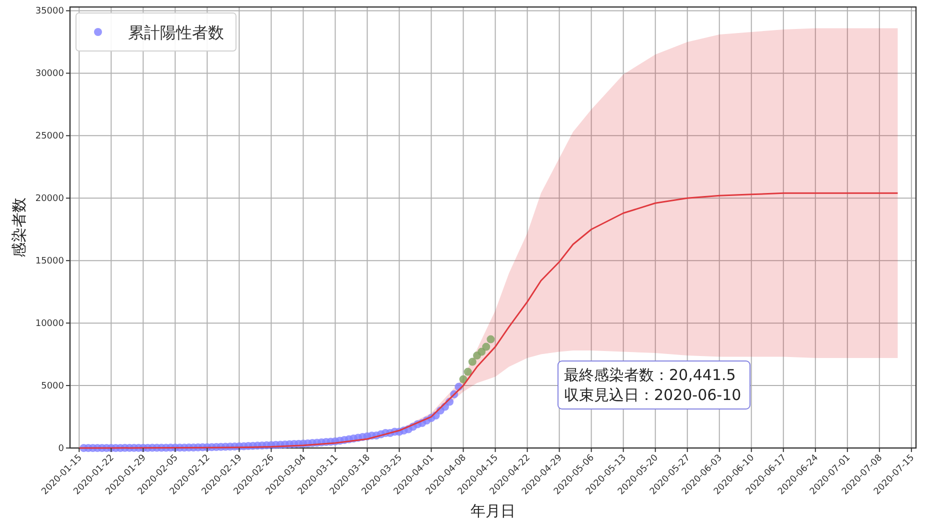  What do you see at coordinates (176, 32) in the screenshot?
I see `legend-label: 累計陽性者数` at bounding box center [176, 32].